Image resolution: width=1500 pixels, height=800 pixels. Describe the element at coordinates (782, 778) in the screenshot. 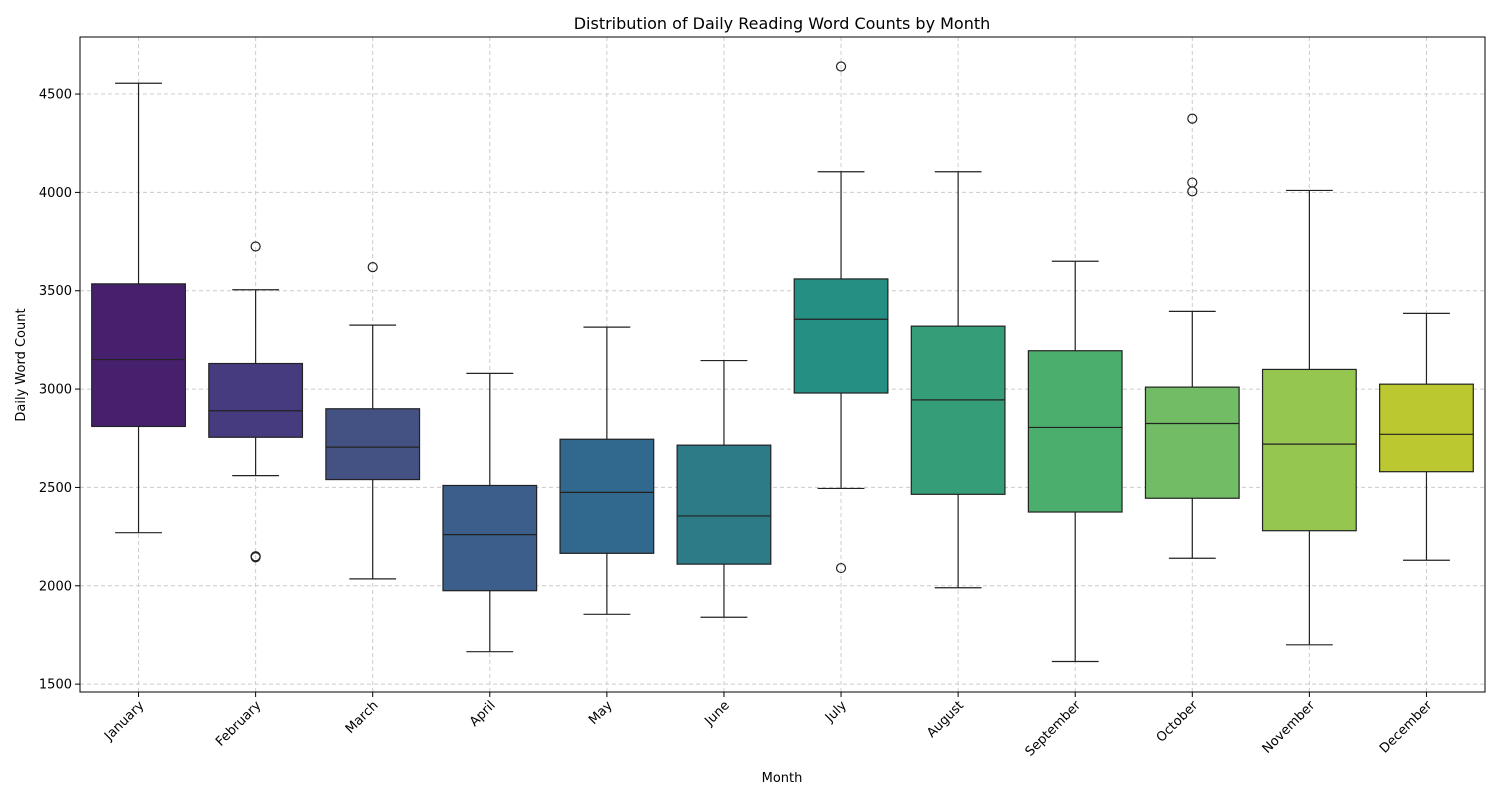

I see `x-axis-label: Month` at that location.